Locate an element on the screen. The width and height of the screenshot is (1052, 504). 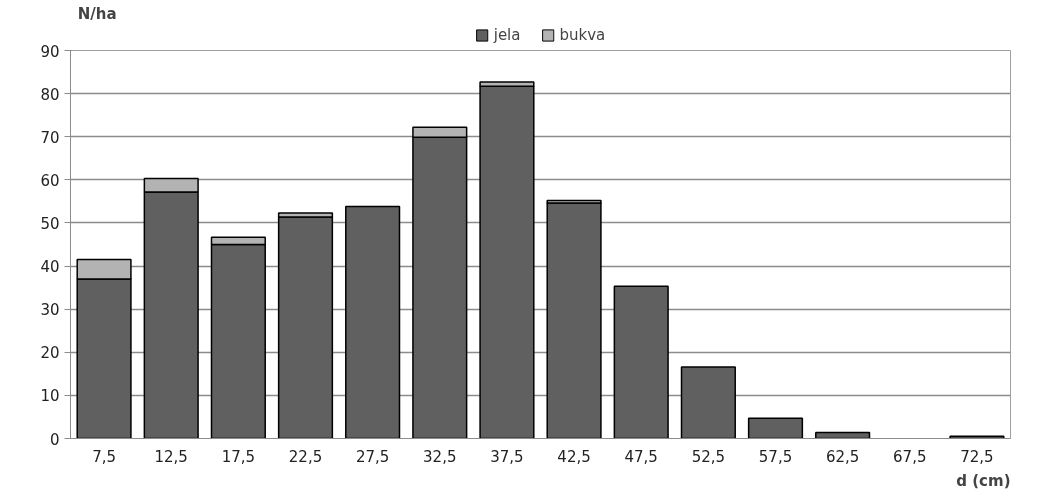
x-tick-label: 27,5 is located at coordinates (372, 456).